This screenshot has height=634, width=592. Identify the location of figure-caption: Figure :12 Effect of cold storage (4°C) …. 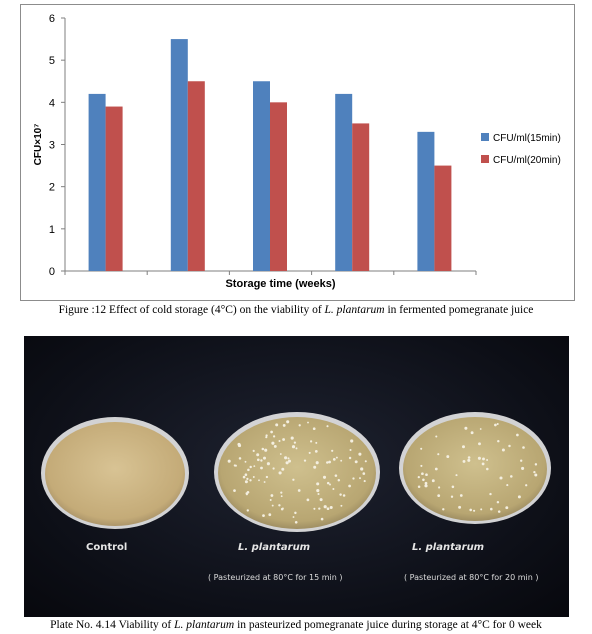
(296, 310).